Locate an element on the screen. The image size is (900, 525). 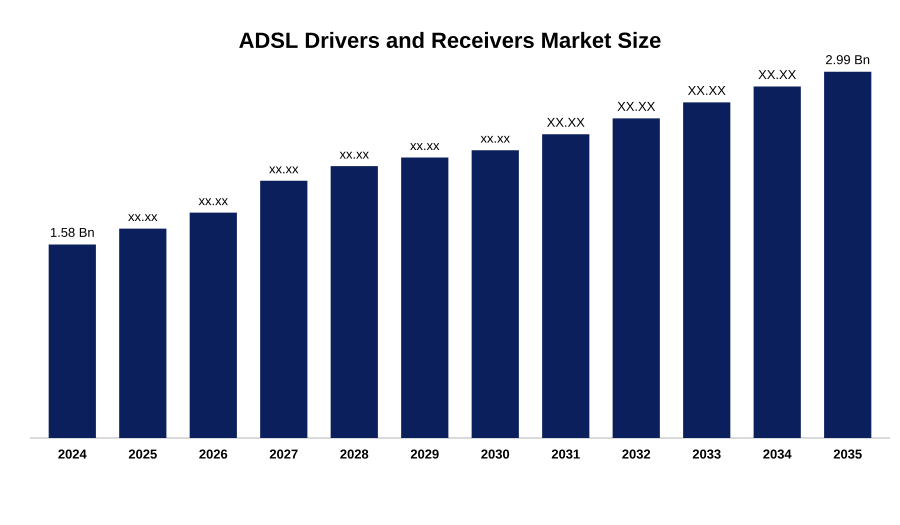
x-tick-label: 2029 is located at coordinates (424, 454).